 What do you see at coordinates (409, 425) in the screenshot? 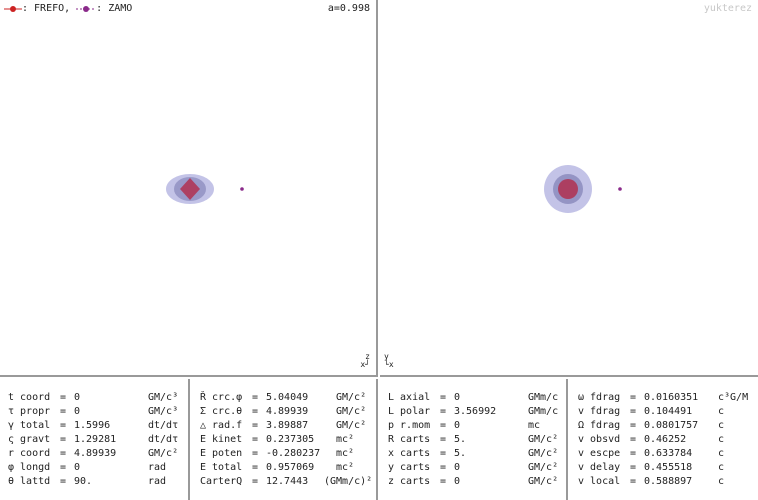
I see `data-label: p r.mom` at bounding box center [409, 425].